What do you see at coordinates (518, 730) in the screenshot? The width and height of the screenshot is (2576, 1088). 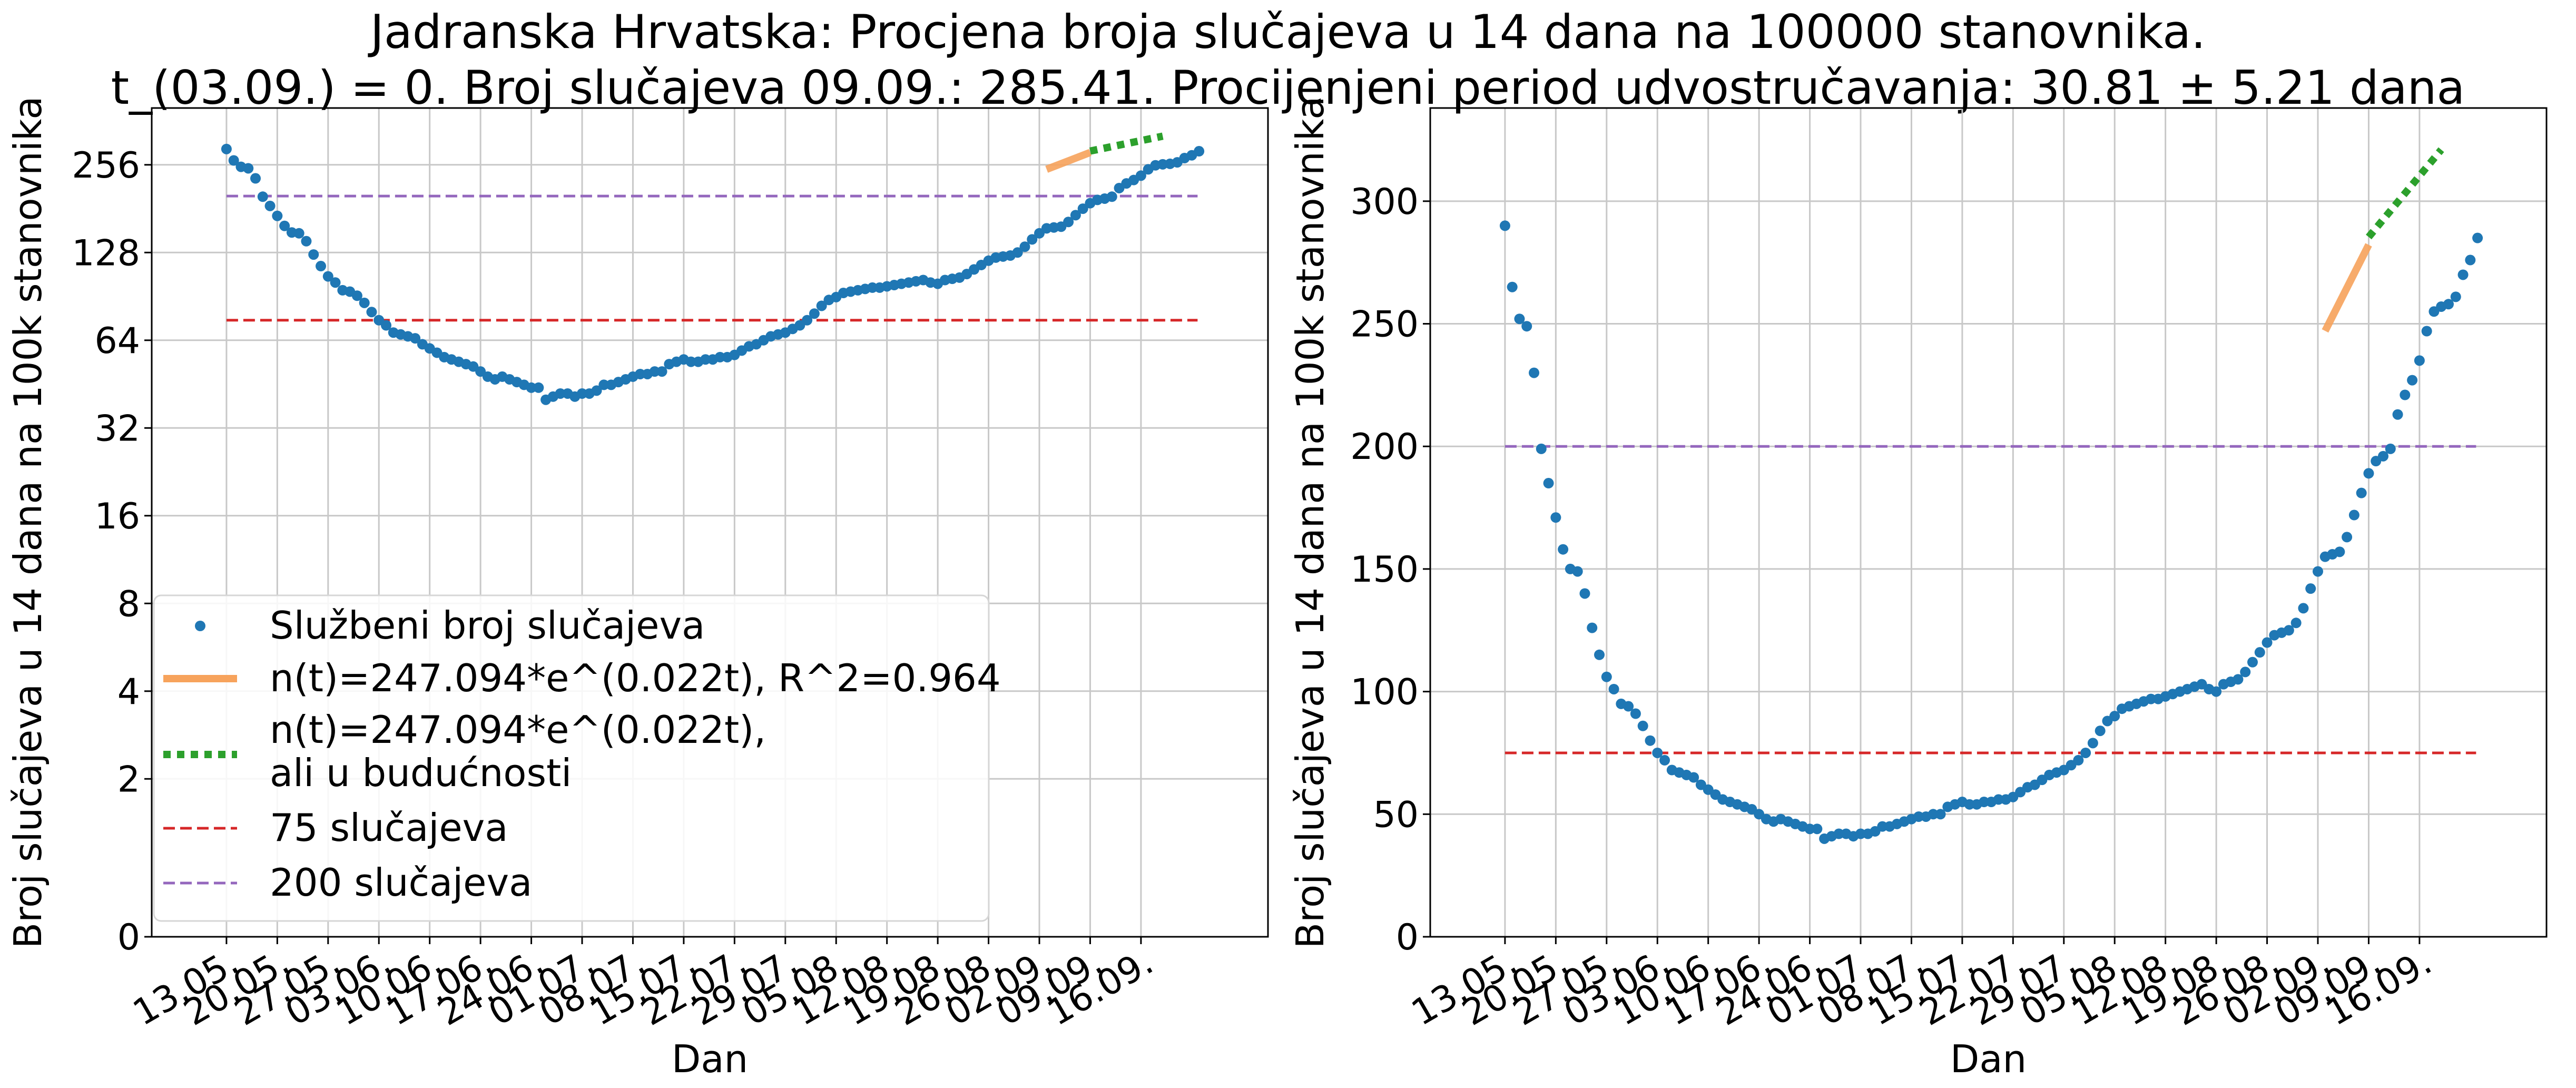 I see `legend-label-future-line1: n(t)=247.094*e^(0.022t),` at bounding box center [518, 730].